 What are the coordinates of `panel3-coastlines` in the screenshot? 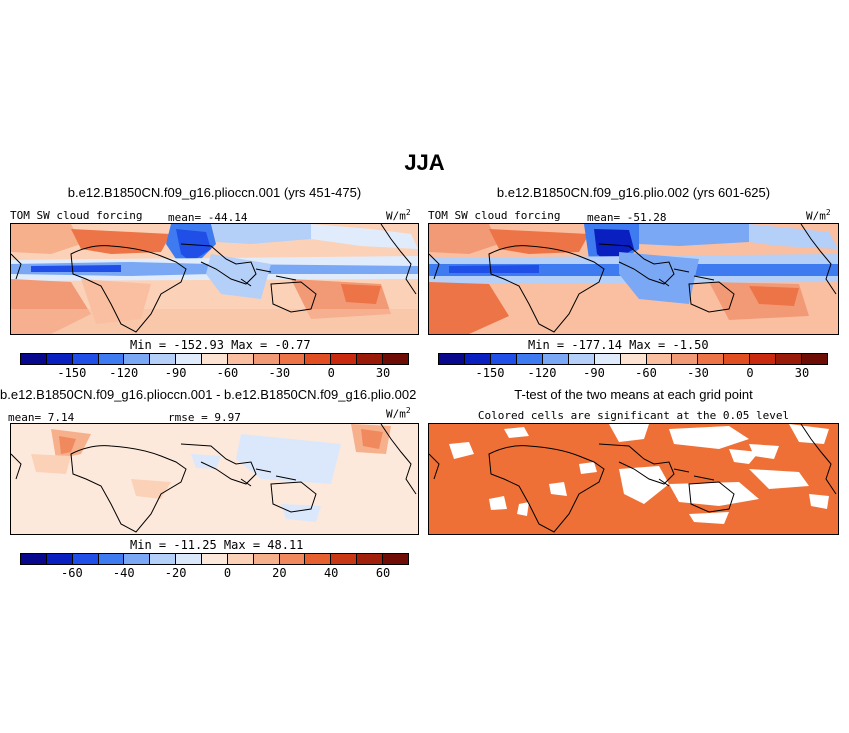 It's located at (214, 478).